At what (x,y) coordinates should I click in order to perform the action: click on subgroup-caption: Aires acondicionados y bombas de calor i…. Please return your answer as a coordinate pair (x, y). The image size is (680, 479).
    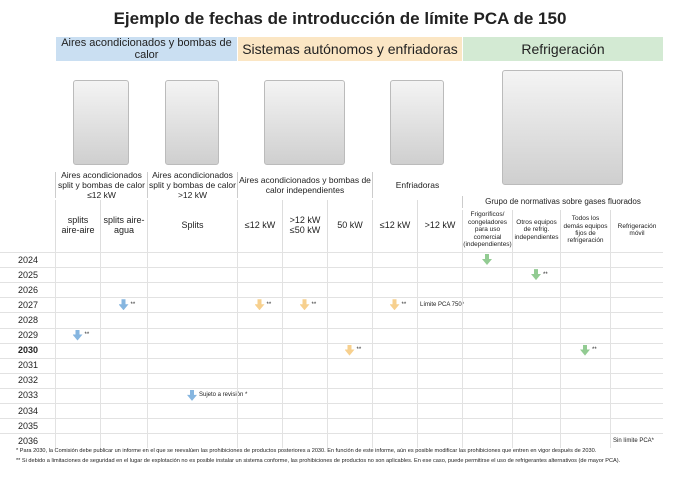
    Looking at the image, I should click on (304, 185).